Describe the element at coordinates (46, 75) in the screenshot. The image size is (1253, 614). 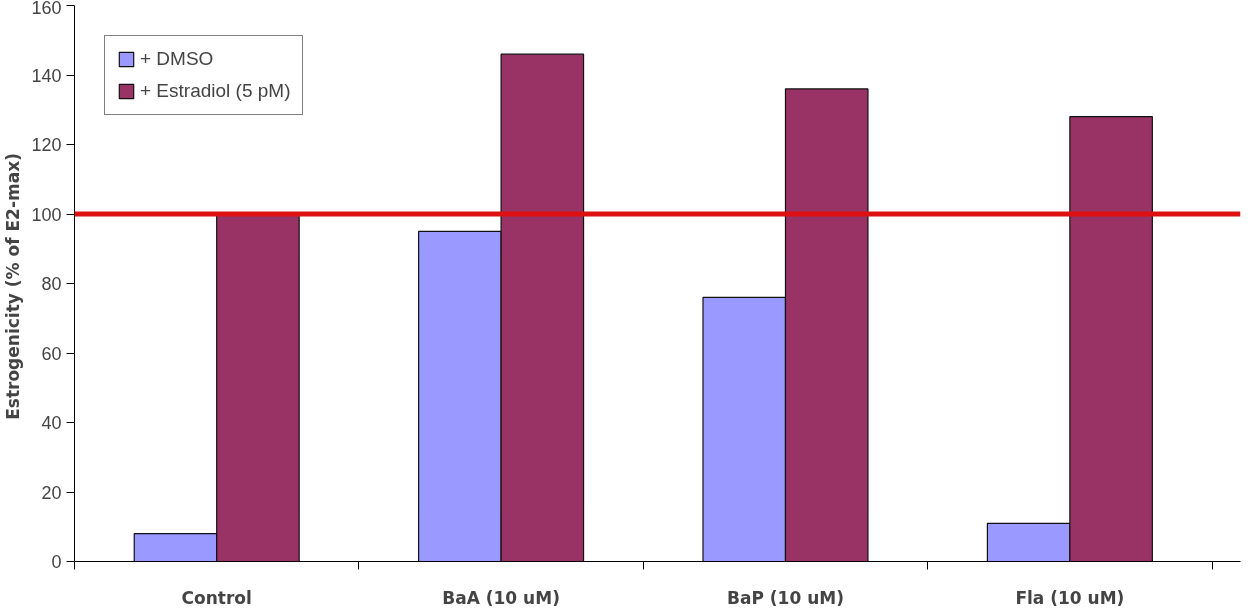
I see `y-tick-label: 140` at that location.